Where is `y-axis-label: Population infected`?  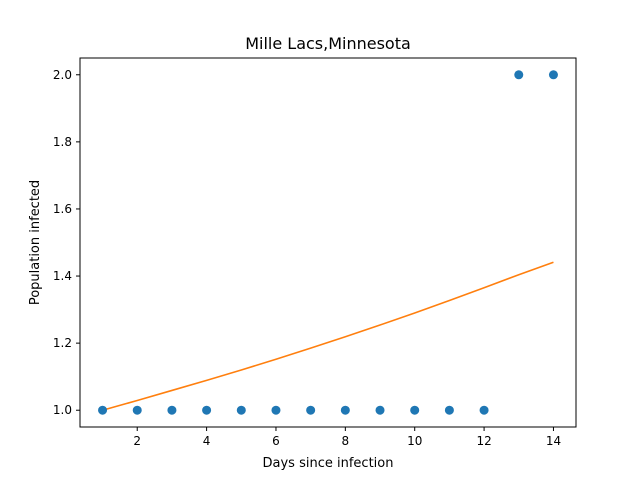 y-axis-label: Population infected is located at coordinates (35, 242).